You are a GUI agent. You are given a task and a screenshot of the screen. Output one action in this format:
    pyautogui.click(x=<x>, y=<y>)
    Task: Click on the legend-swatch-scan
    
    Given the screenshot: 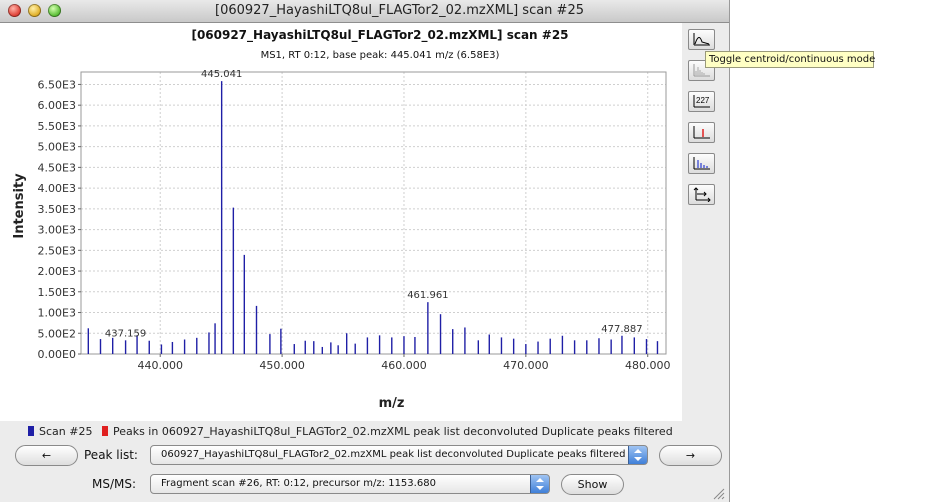 What is the action you would take?
    pyautogui.click(x=31, y=431)
    